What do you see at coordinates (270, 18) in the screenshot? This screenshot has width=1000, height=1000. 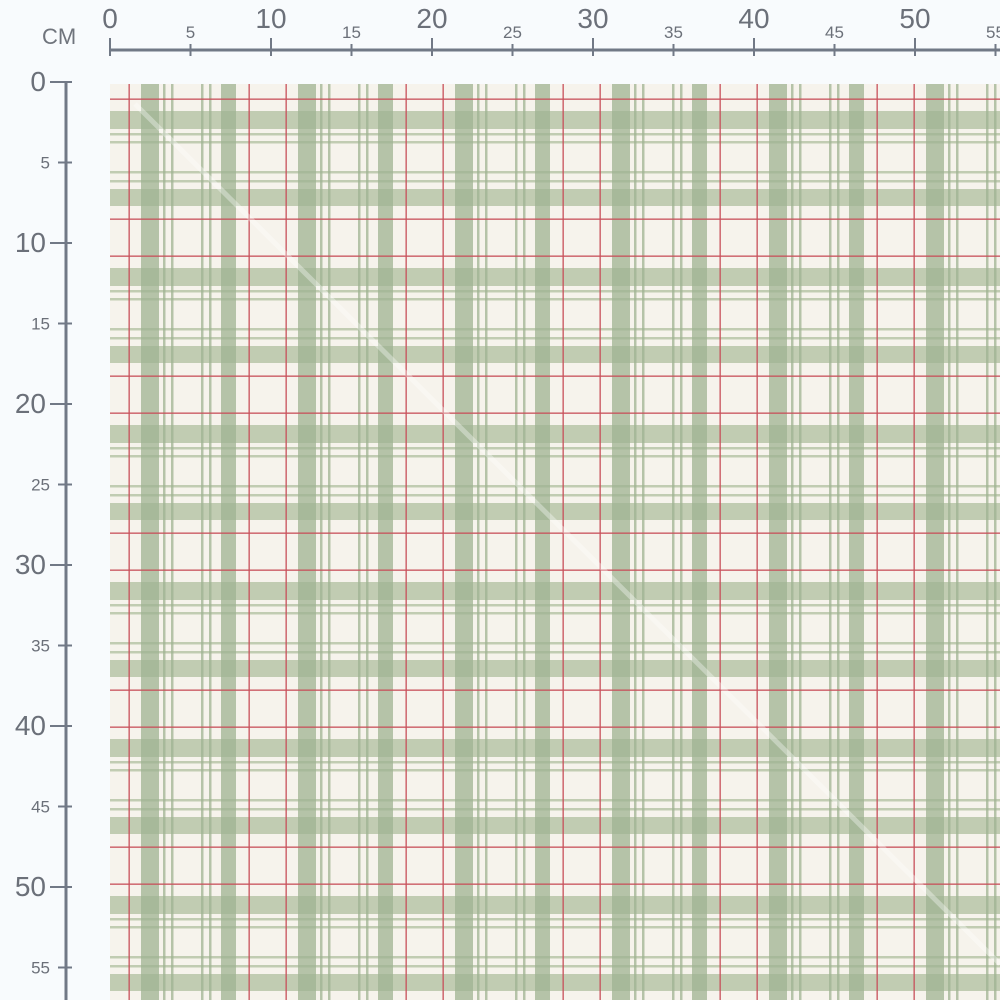 I see `top-ruler-label: 10` at bounding box center [270, 18].